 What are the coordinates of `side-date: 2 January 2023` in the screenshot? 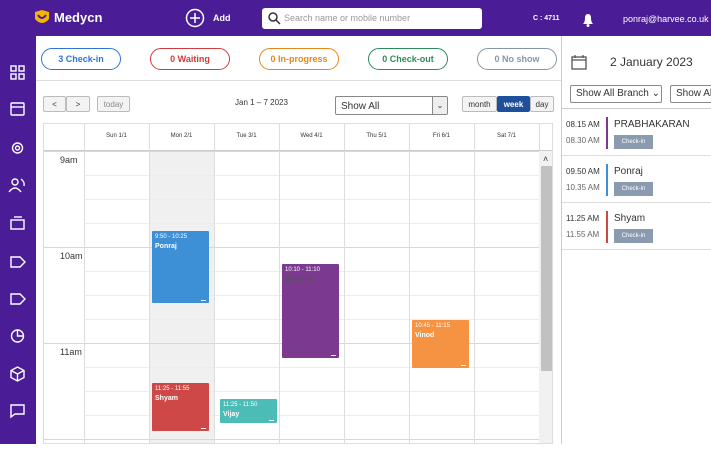 It's located at (651, 62).